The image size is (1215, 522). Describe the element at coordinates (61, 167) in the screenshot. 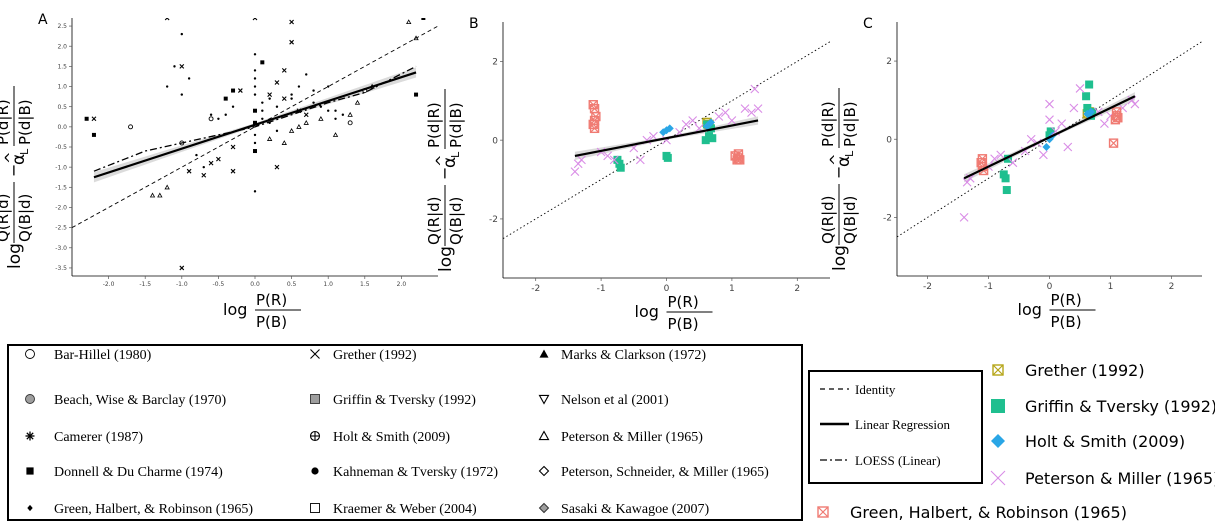

I see `y-tick-label: -1.0` at that location.